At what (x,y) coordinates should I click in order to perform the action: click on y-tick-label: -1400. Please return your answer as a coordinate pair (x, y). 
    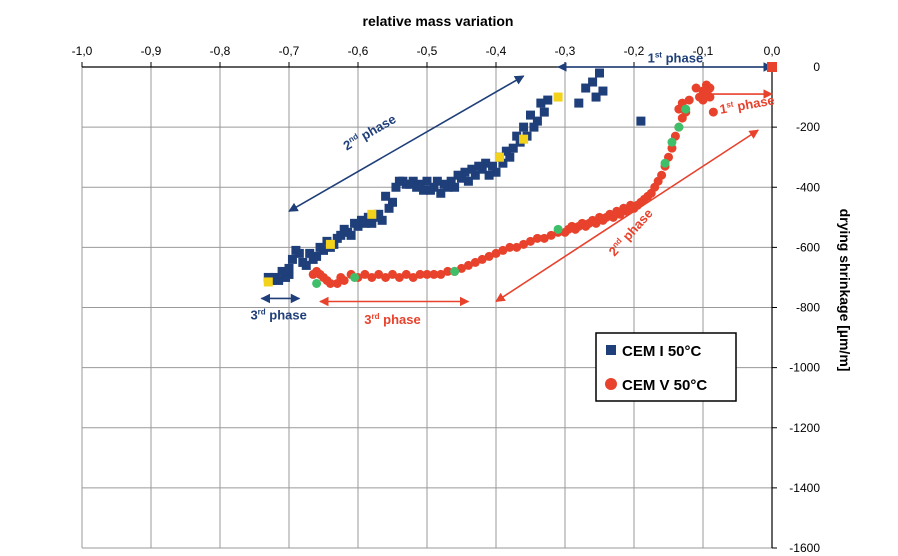
    Looking at the image, I should click on (804, 488).